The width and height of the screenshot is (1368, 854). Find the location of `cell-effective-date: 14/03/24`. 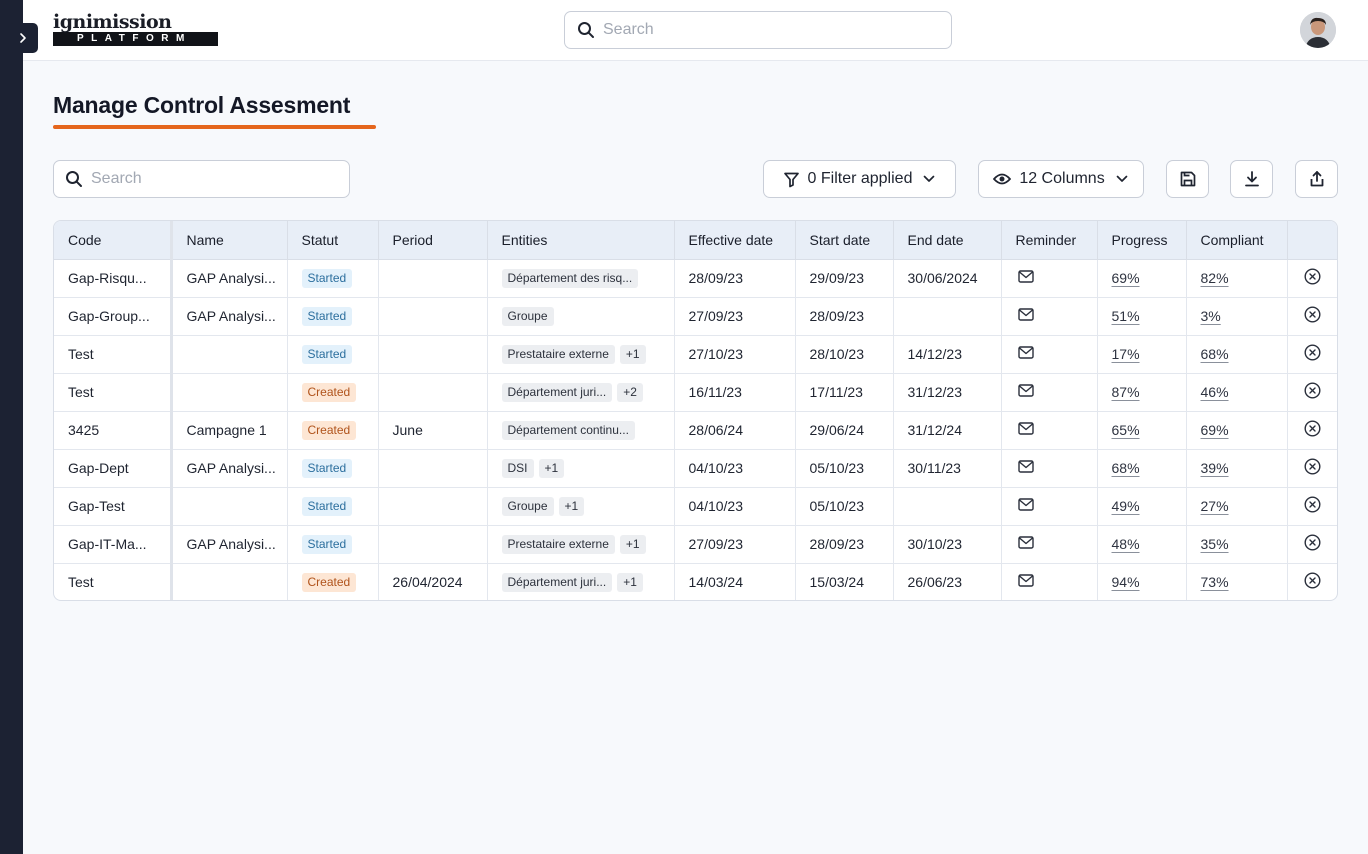

cell-effective-date: 14/03/24 is located at coordinates (735, 581).